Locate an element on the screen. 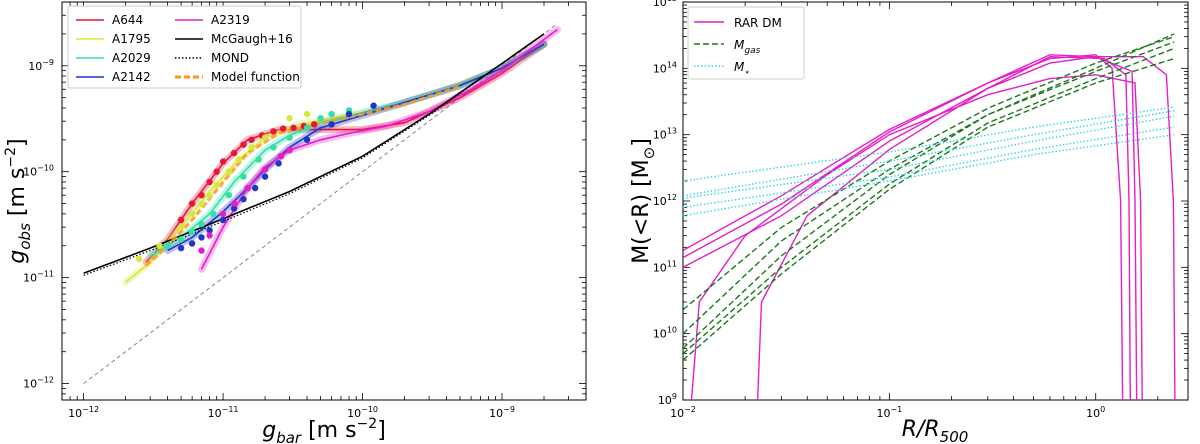 The height and width of the screenshot is (444, 1200). left-x-axis-label: gbar [m s−2] is located at coordinates (324, 430).